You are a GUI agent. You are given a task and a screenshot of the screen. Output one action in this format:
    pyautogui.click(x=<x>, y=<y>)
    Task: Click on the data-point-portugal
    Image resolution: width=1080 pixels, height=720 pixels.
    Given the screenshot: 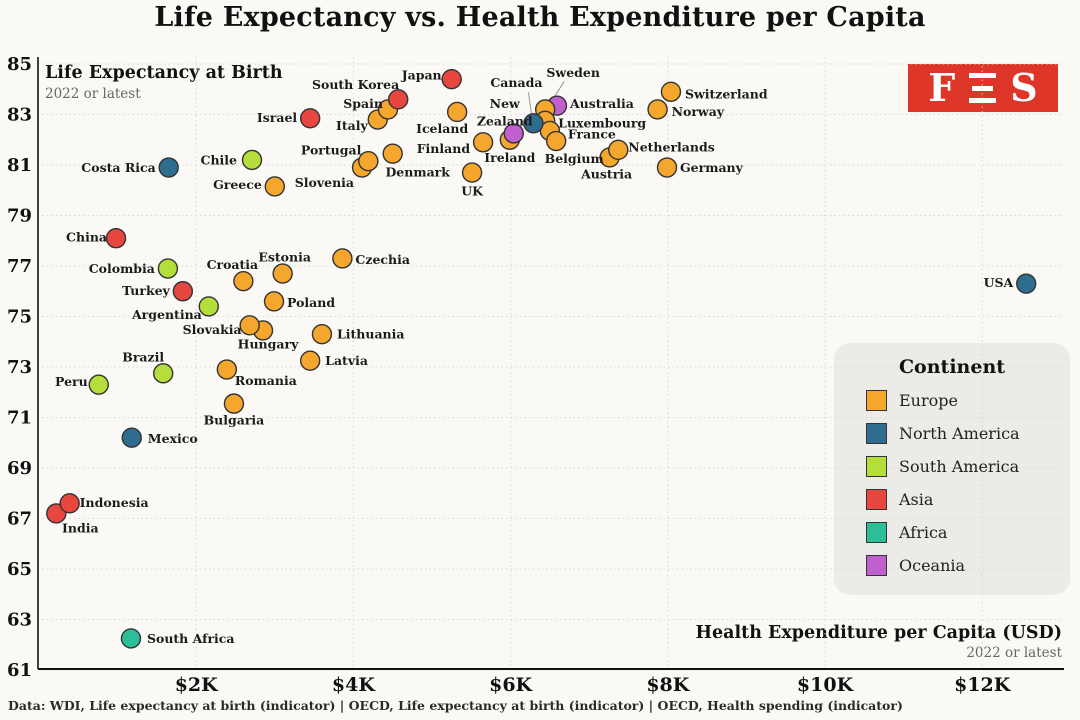 What is the action you would take?
    pyautogui.click(x=368, y=161)
    